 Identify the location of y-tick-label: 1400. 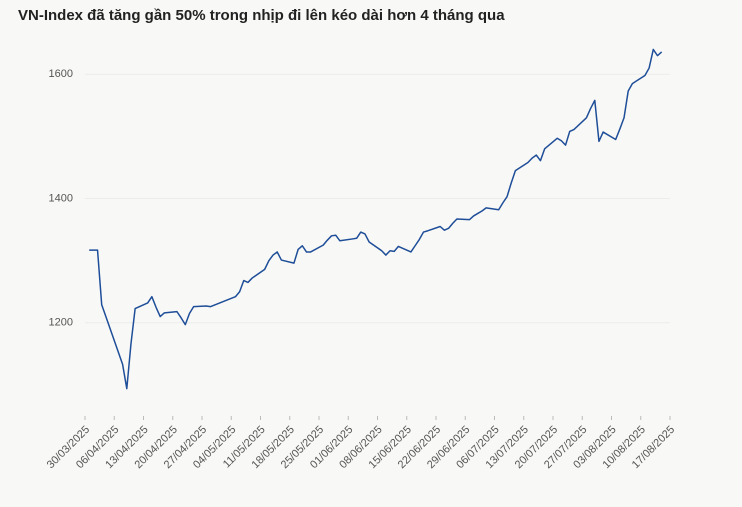
(61, 198).